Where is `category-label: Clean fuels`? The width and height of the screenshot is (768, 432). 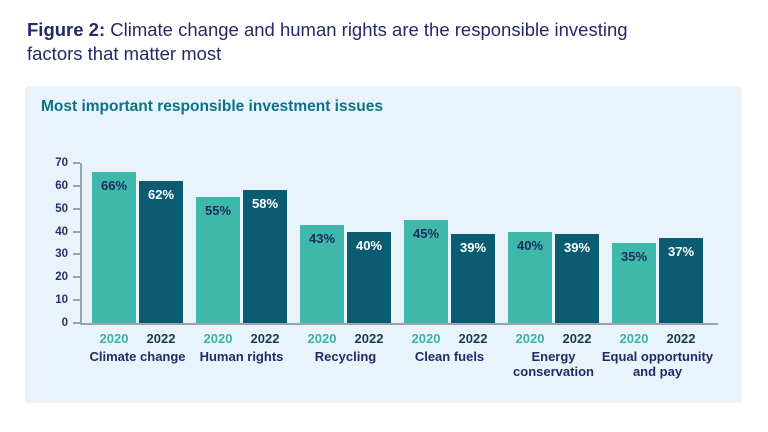
category-label: Clean fuels is located at coordinates (449, 356).